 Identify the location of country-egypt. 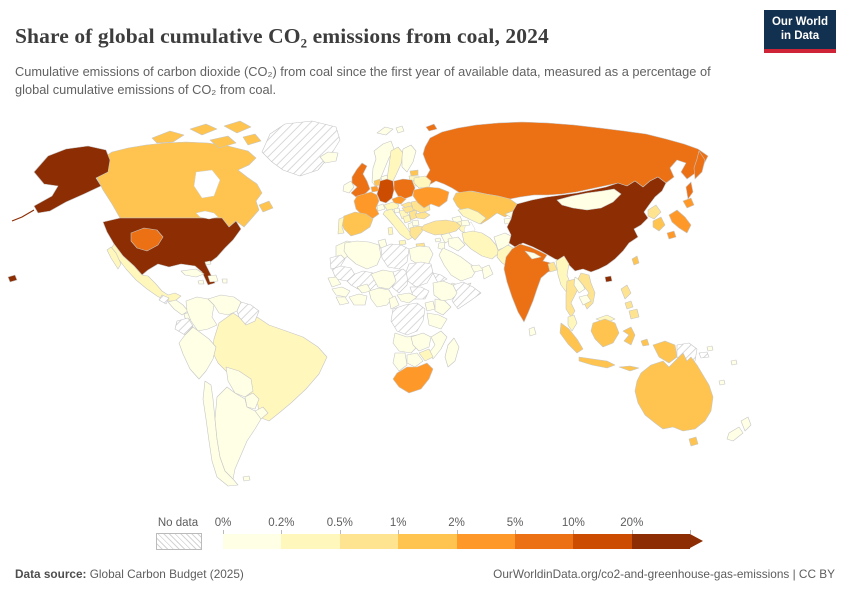
(421, 255).